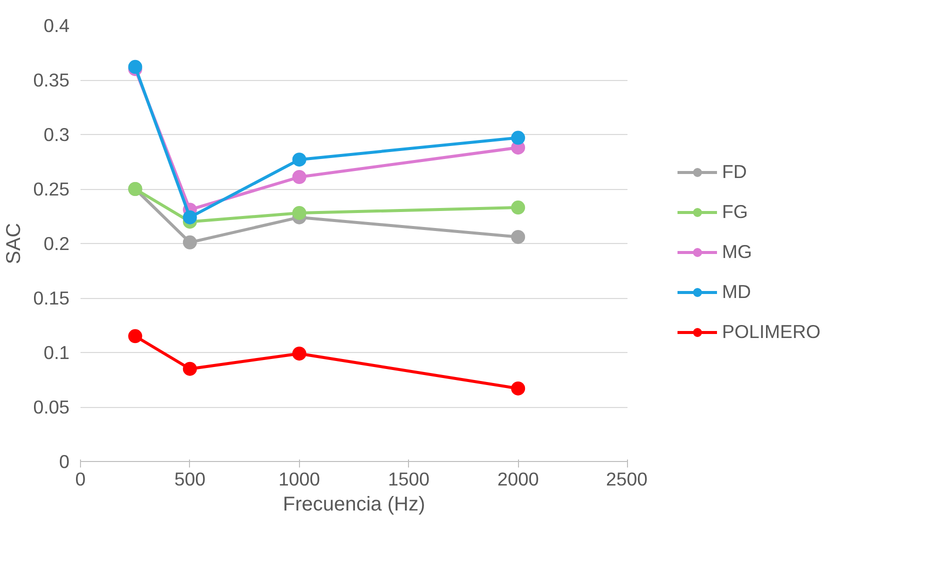  I want to click on y-tick-label: 0.2, so click(57, 243).